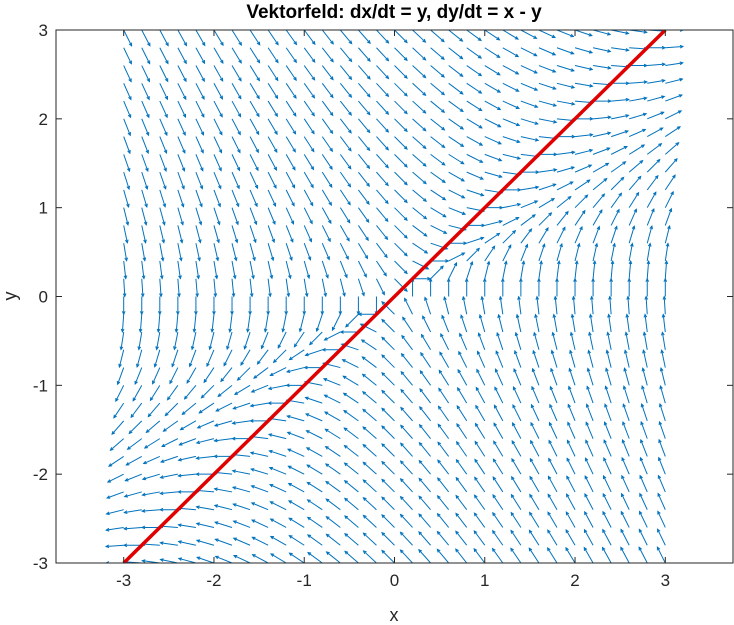 Image resolution: width=734 pixels, height=625 pixels. Describe the element at coordinates (484, 580) in the screenshot. I see `x-tick-label: 1` at that location.